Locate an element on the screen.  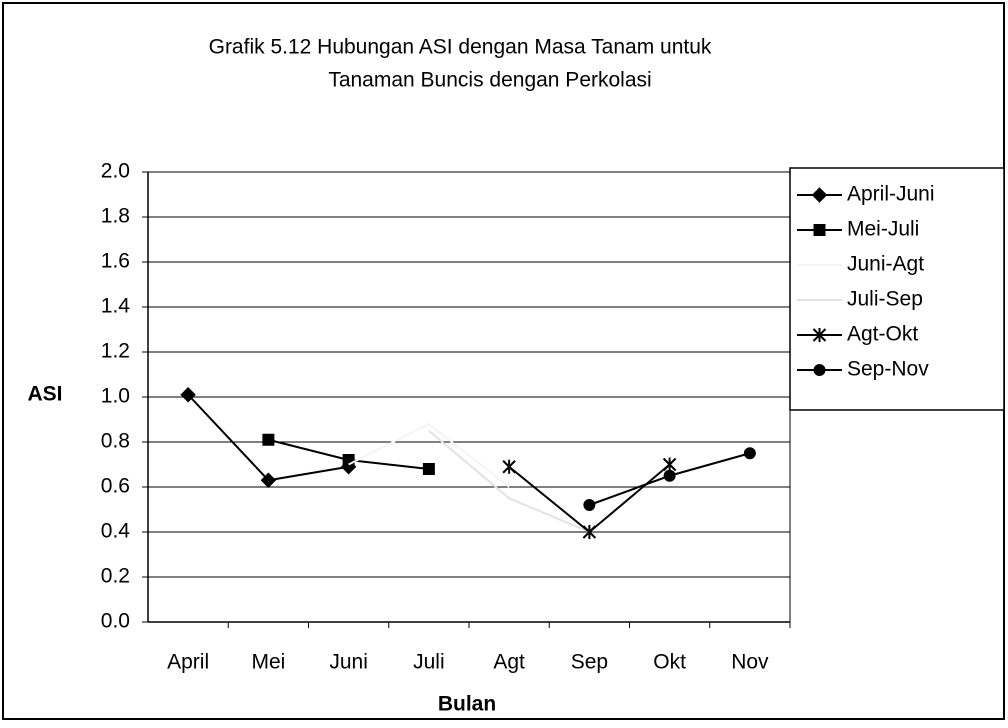
y-tick-label: 2.0 is located at coordinates (115, 171).